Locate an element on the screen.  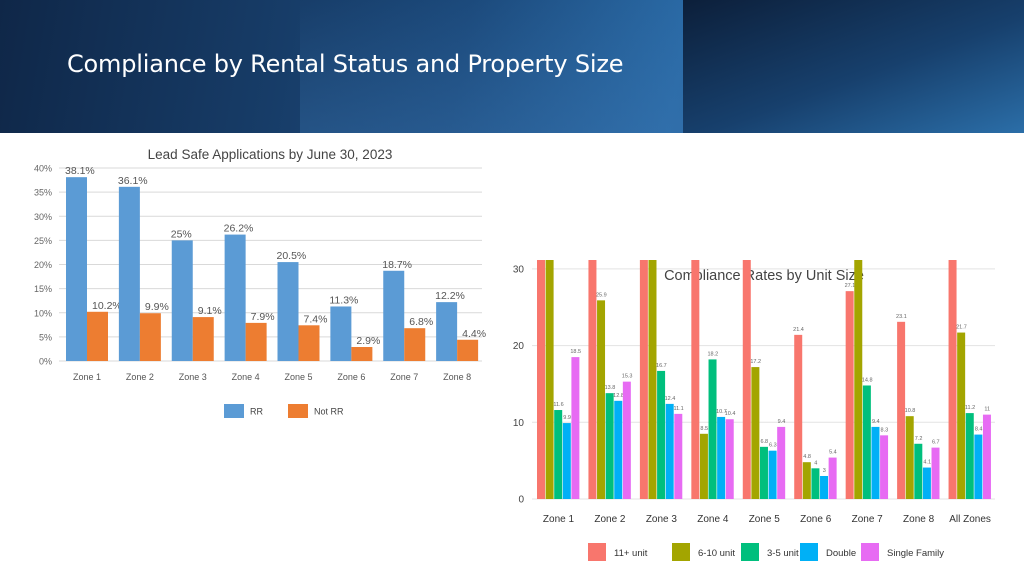
y-tick-label: 40% is located at coordinates (43, 169).